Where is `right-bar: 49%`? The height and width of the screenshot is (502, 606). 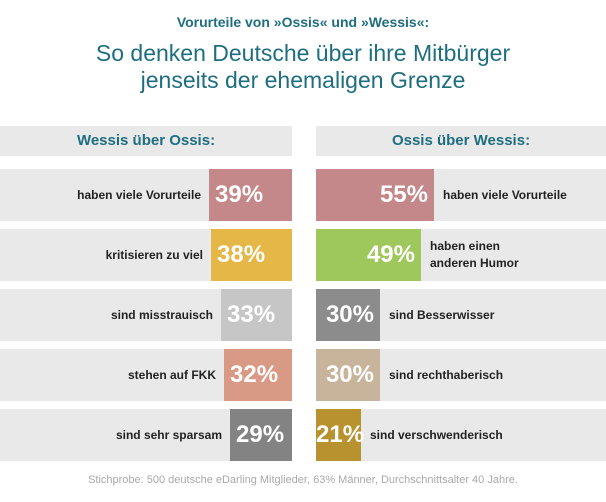
right-bar: 49% is located at coordinates (368, 255).